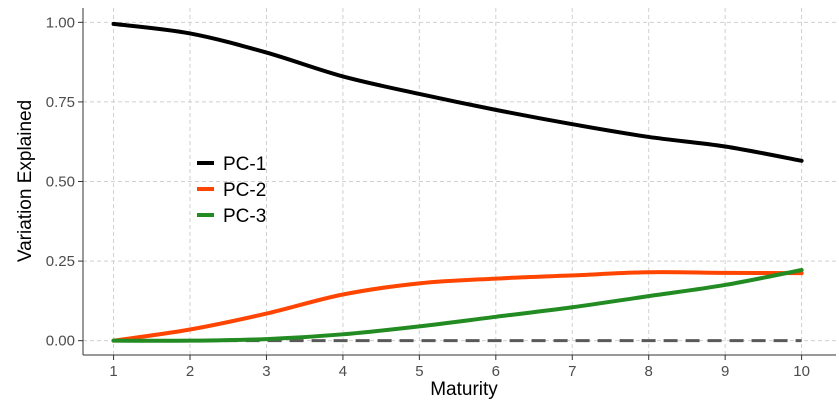  I want to click on x-tick-label: 4, so click(343, 371).